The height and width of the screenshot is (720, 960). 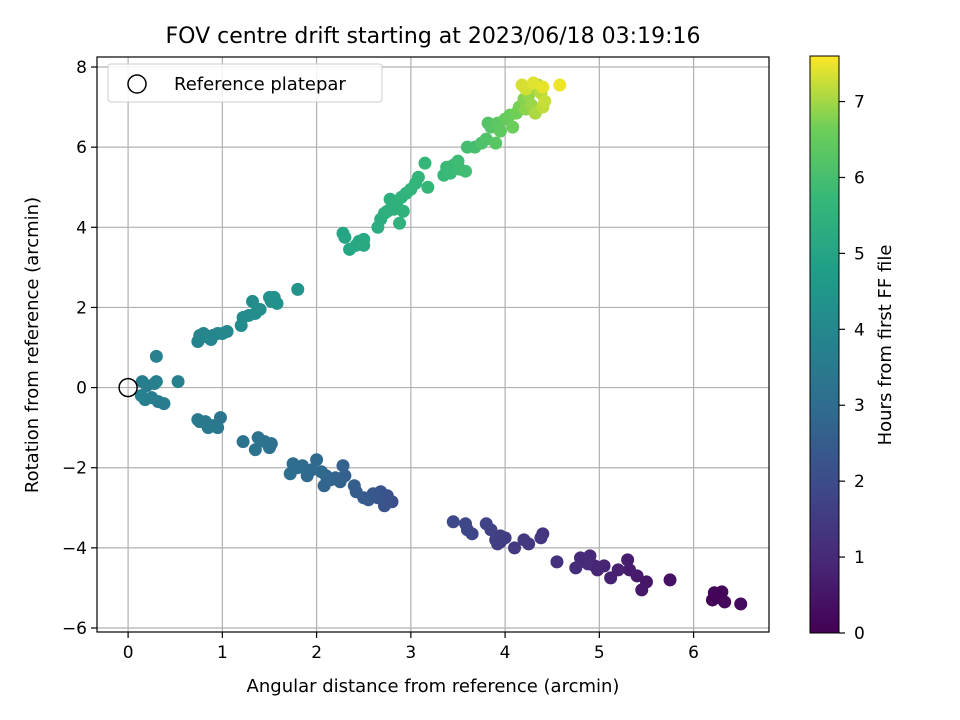 I want to click on y-tick-label: −4, so click(x=74, y=549).